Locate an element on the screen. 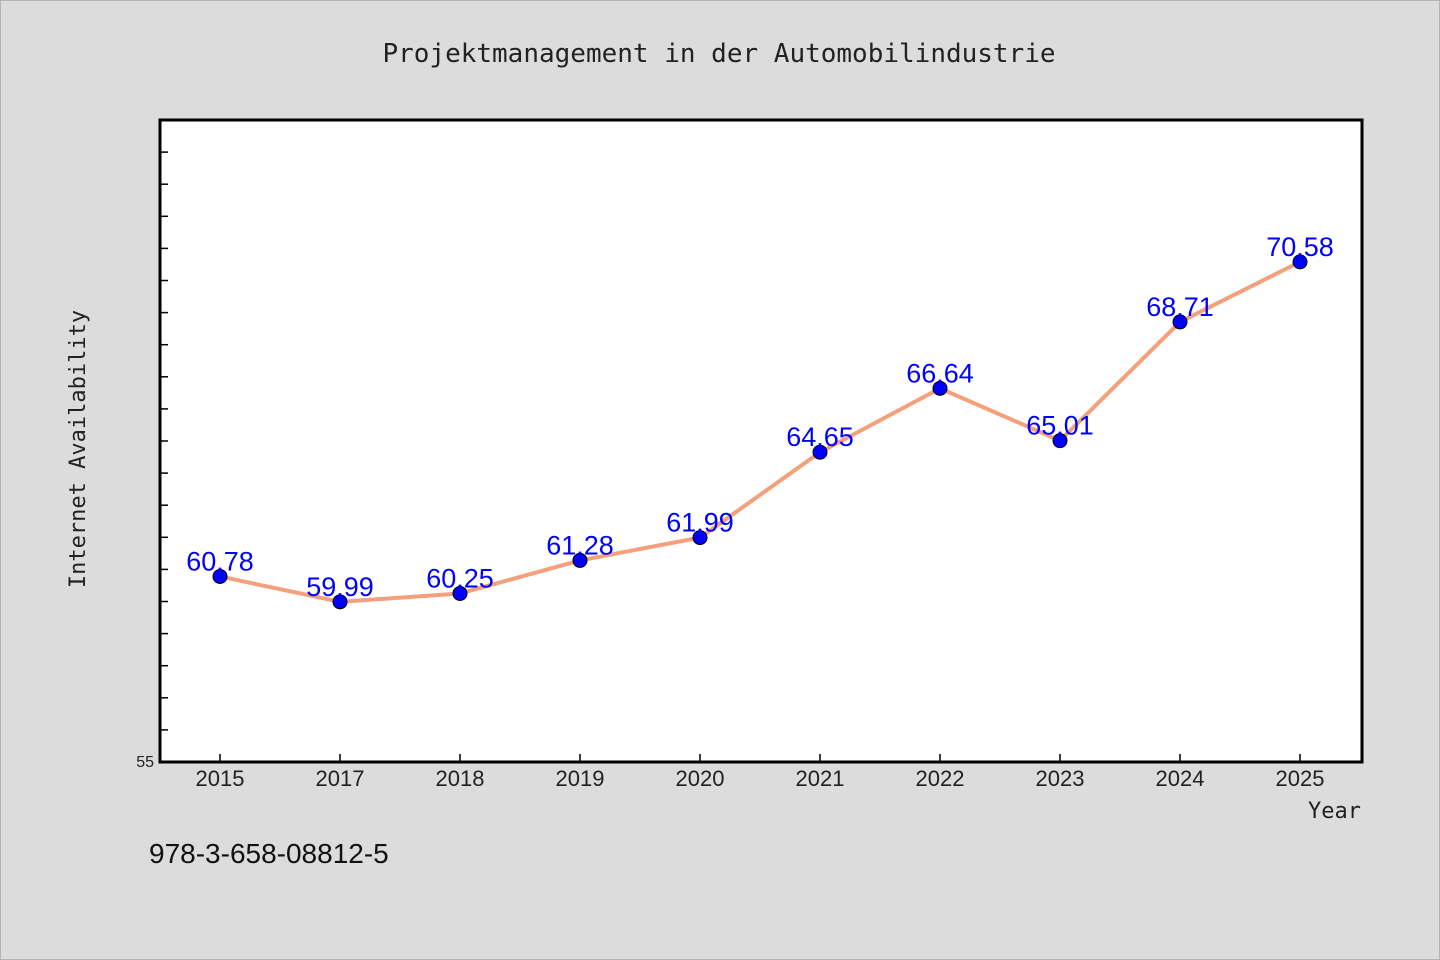 The height and width of the screenshot is (960, 1440). data-label: 68.71 is located at coordinates (1180, 307).